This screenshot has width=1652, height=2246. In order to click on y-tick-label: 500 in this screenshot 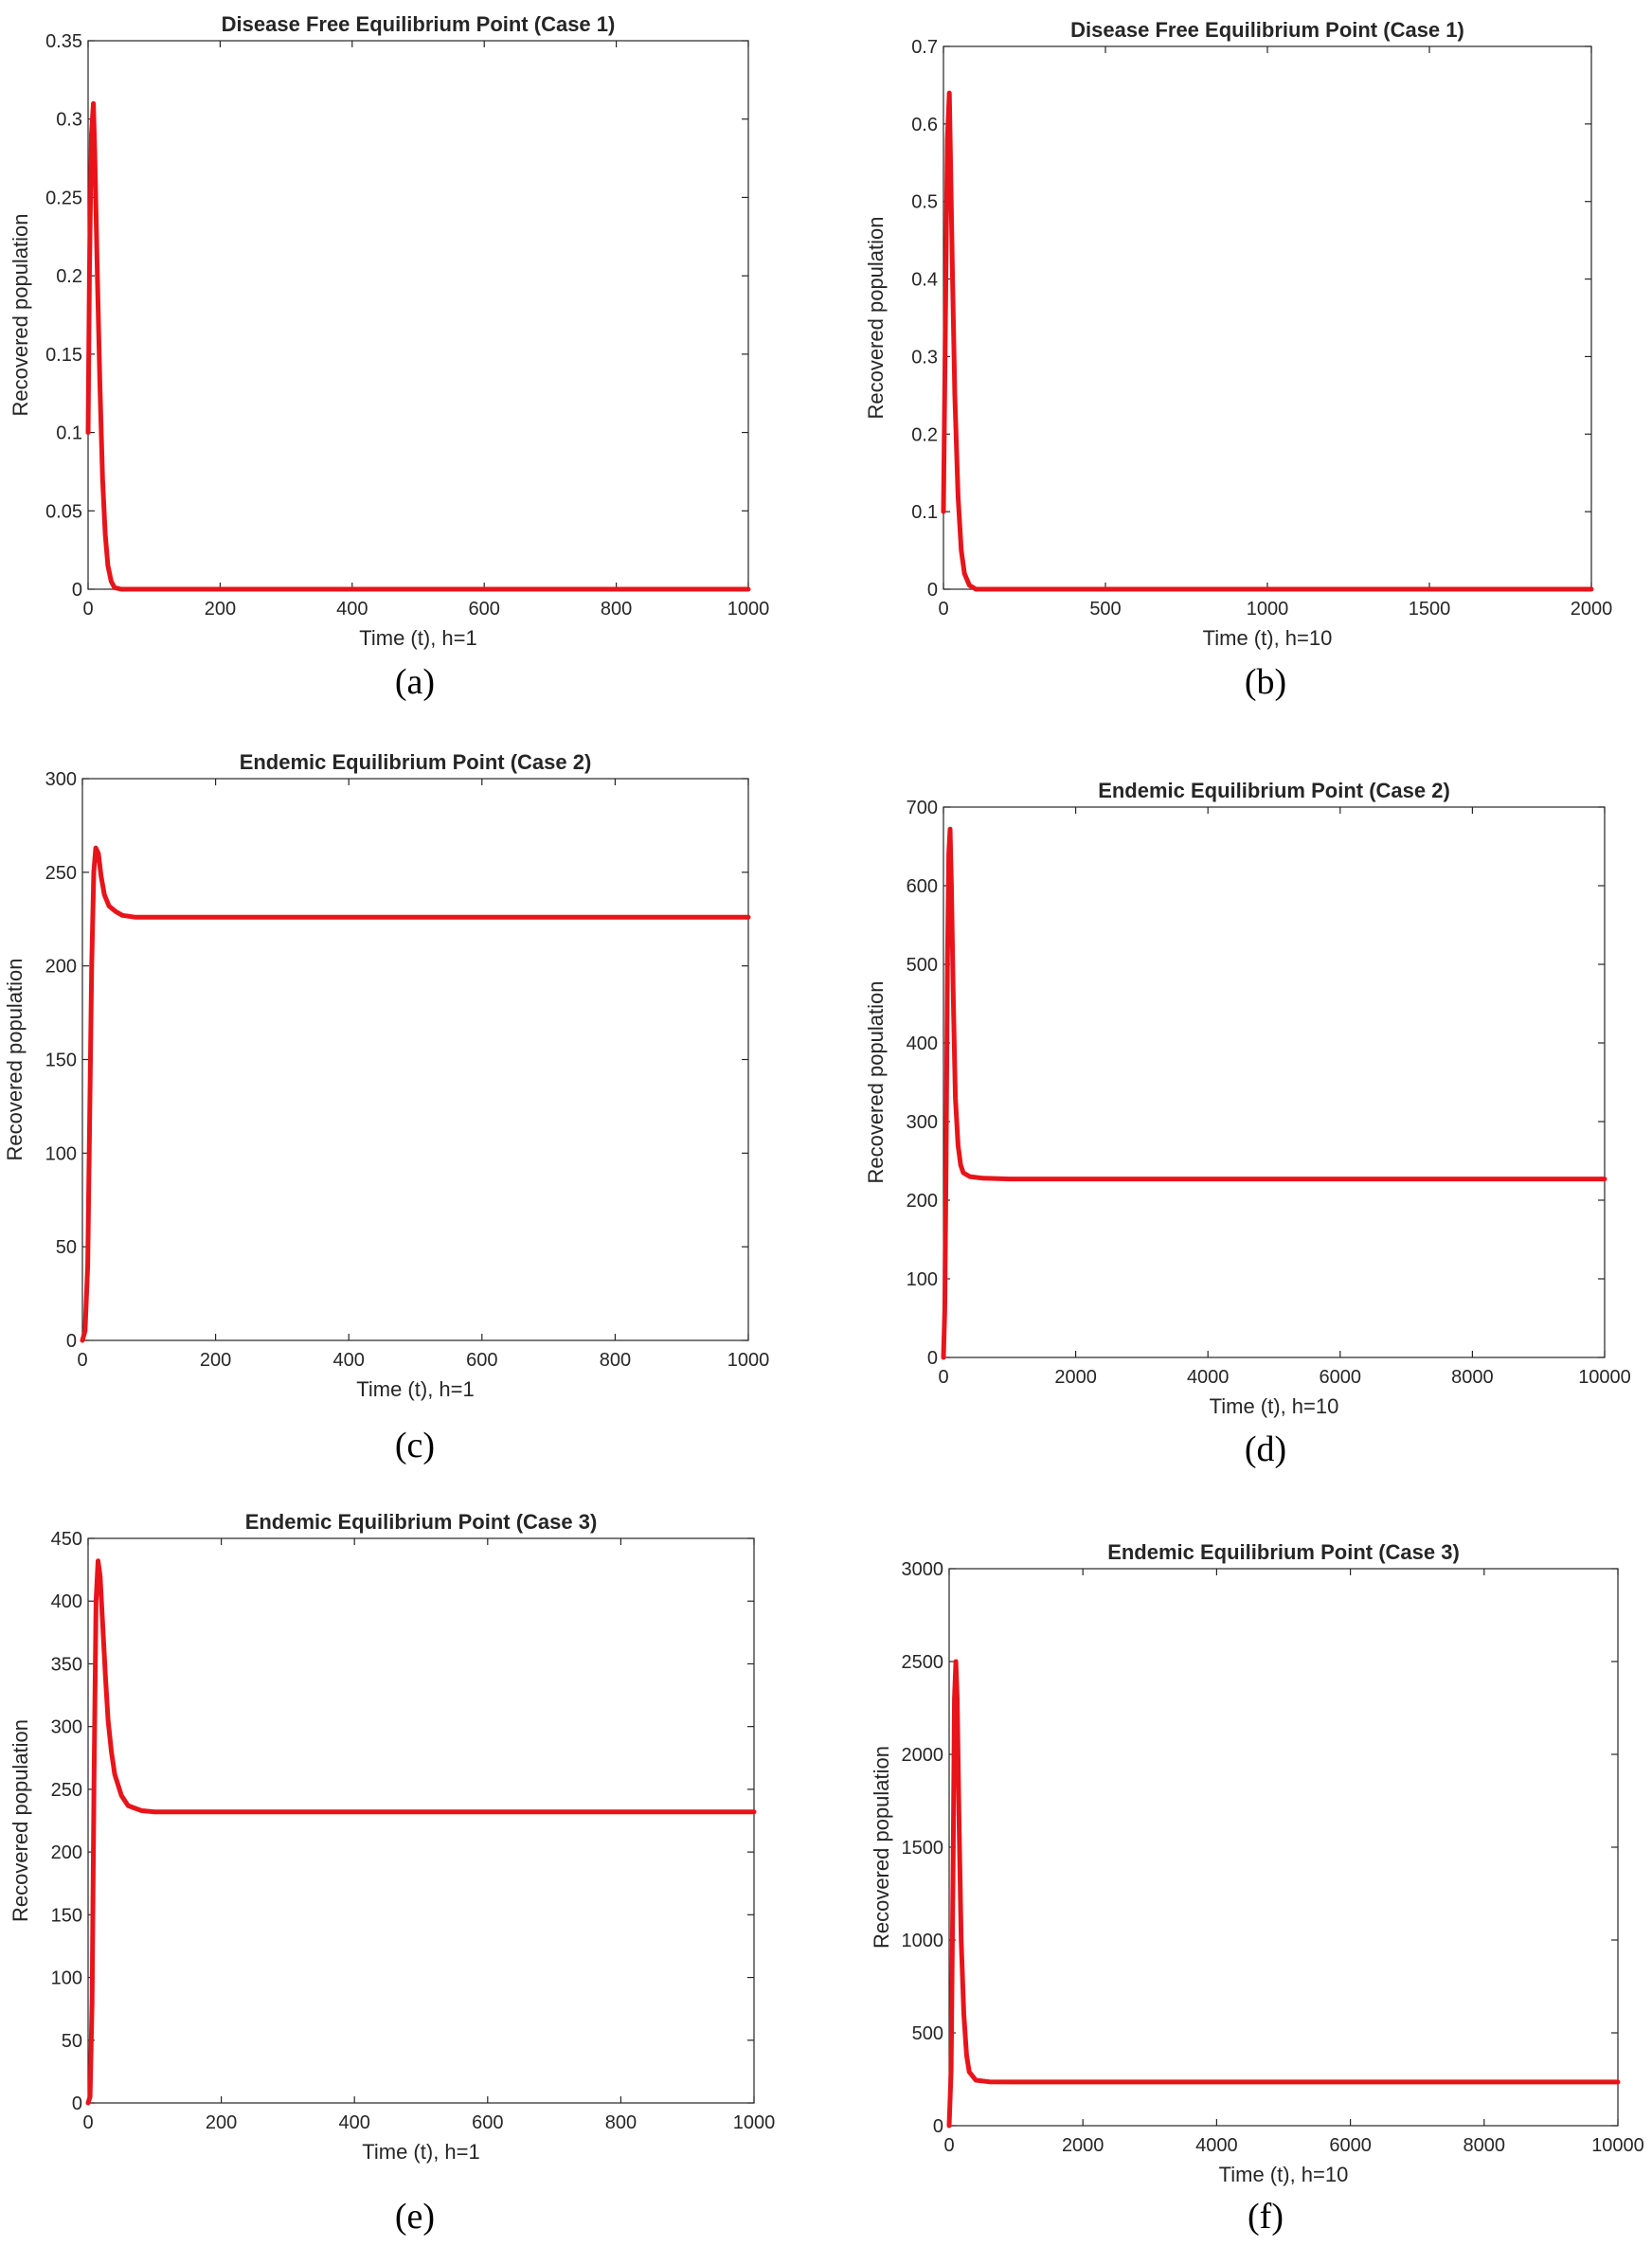, I will do `click(922, 965)`.